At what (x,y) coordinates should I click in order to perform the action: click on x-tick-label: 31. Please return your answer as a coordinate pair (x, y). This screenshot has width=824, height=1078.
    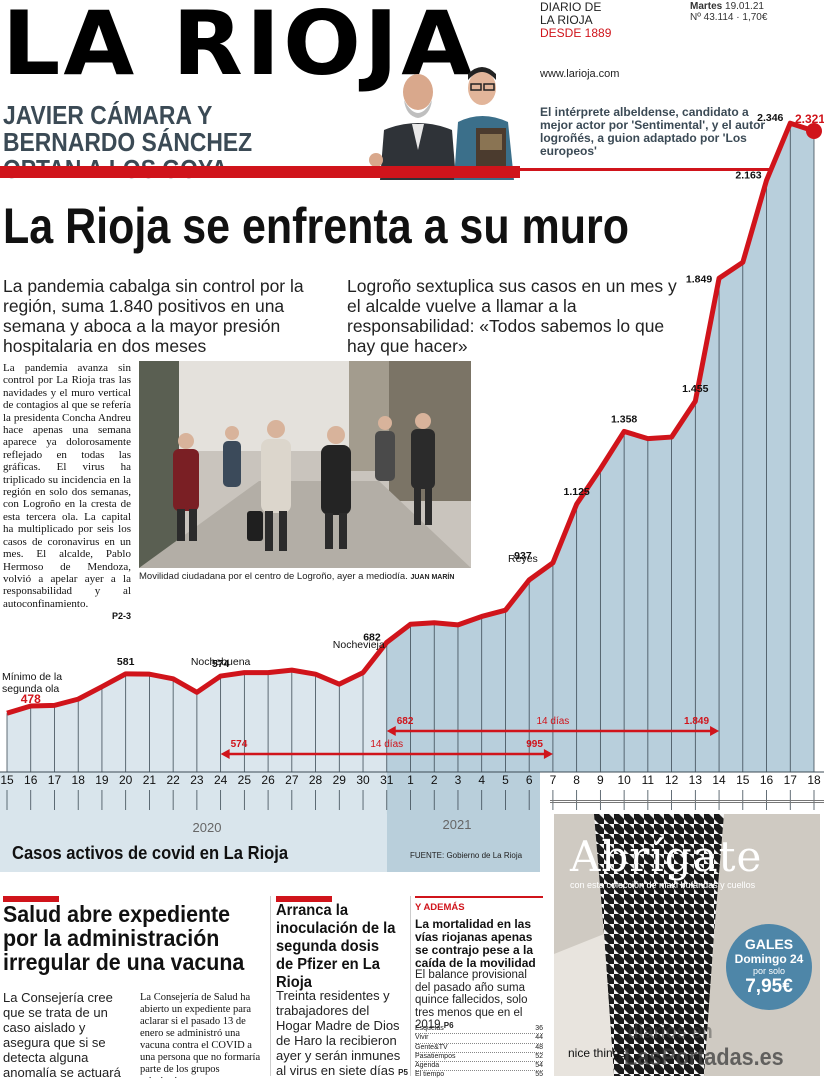
    Looking at the image, I should click on (387, 780).